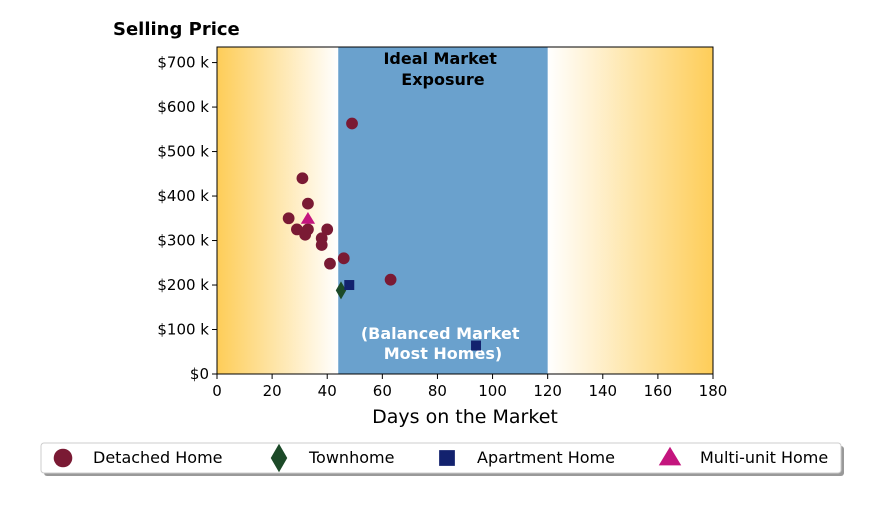 The width and height of the screenshot is (879, 513). Describe the element at coordinates (440, 58) in the screenshot. I see `band-top-label-line-1: Ideal Market` at that location.